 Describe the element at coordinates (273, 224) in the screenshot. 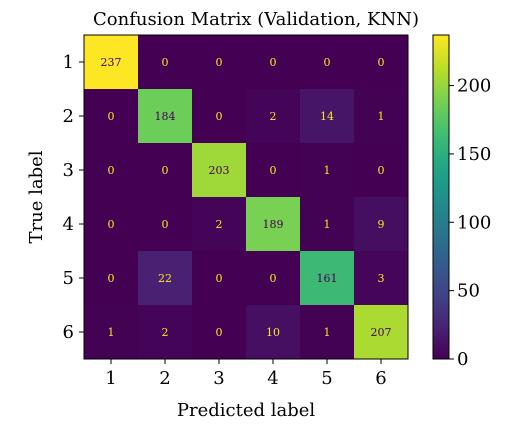

I see `cell-value-r4-c4: 189` at that location.